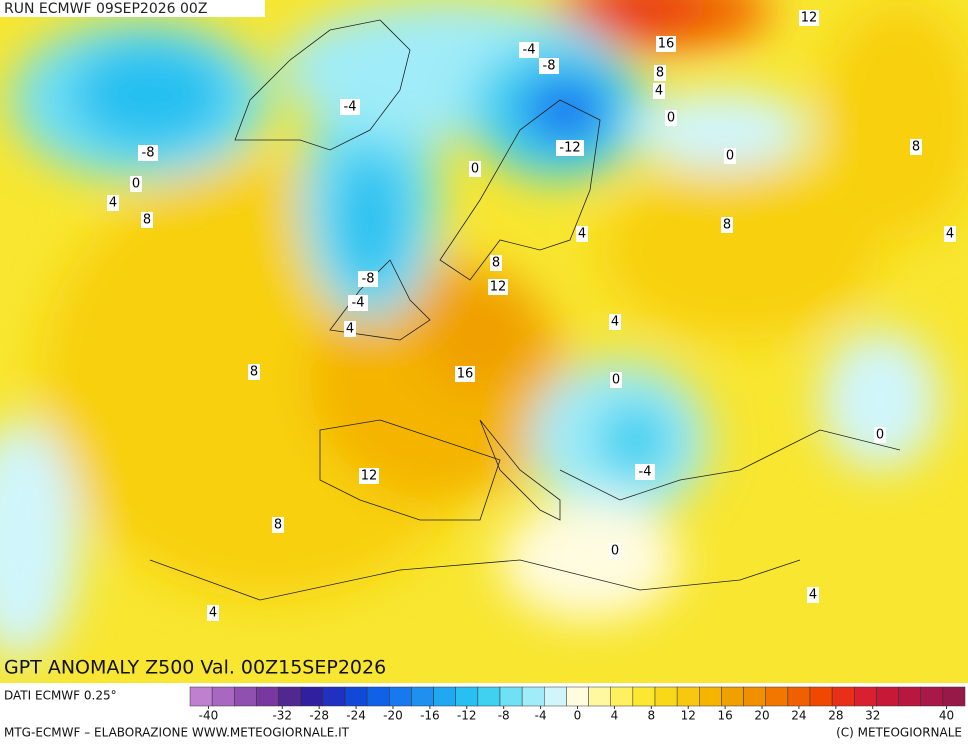 The height and width of the screenshot is (749, 968). I want to click on colorbar-tick-label: 20, so click(761, 716).